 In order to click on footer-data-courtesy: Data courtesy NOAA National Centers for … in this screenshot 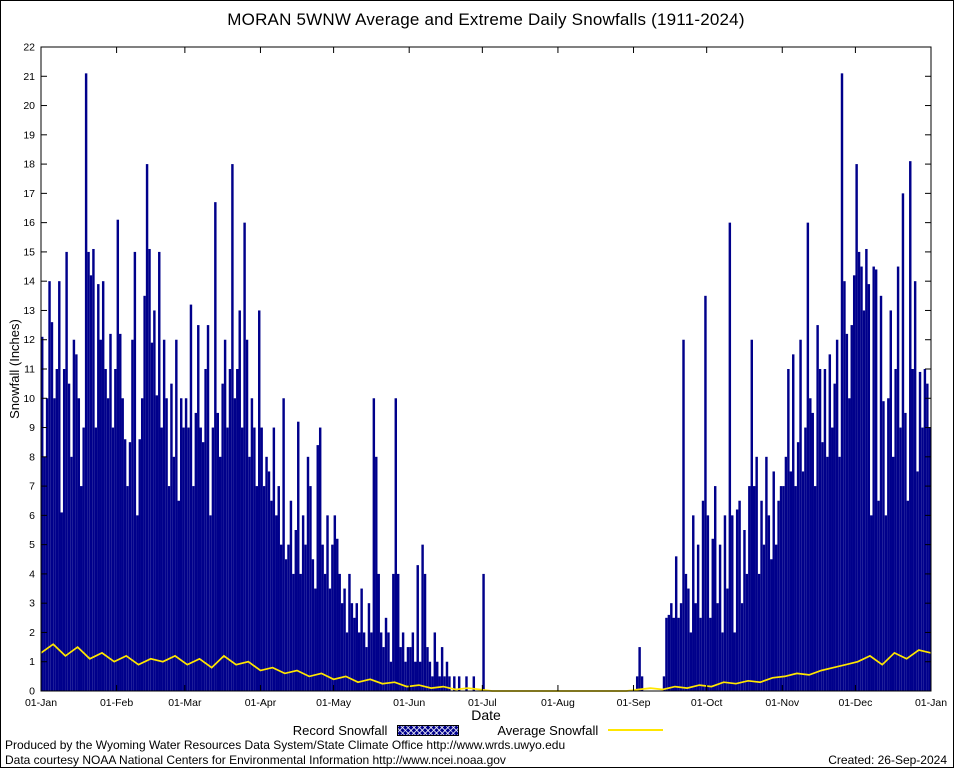, I will do `click(255, 760)`.